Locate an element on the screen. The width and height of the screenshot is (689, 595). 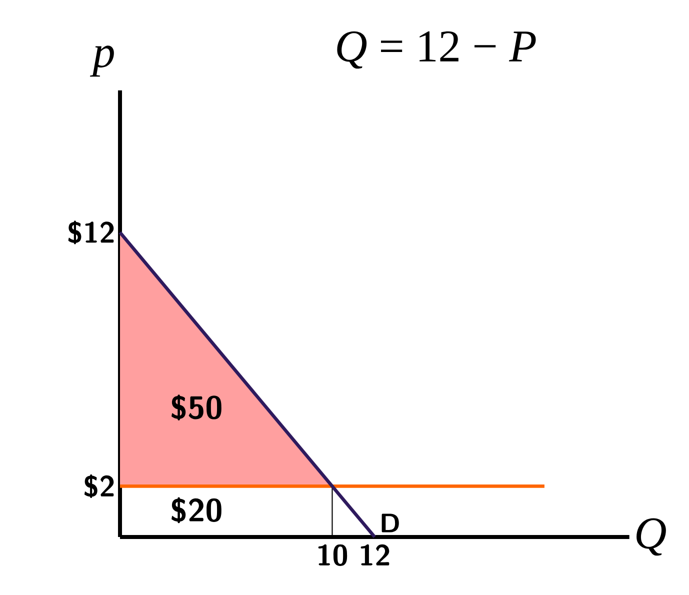
annotation: $50 is located at coordinates (197, 407).